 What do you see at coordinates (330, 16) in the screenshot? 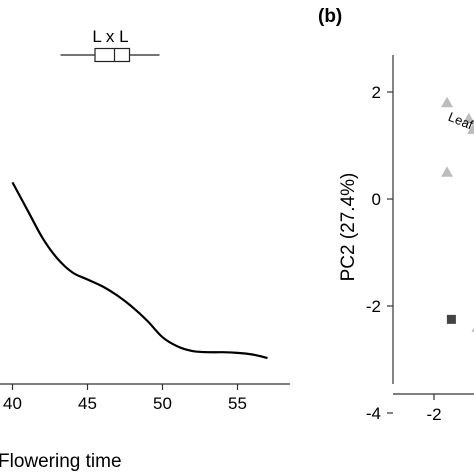
I see `panel-letter-b: (b)` at bounding box center [330, 16].